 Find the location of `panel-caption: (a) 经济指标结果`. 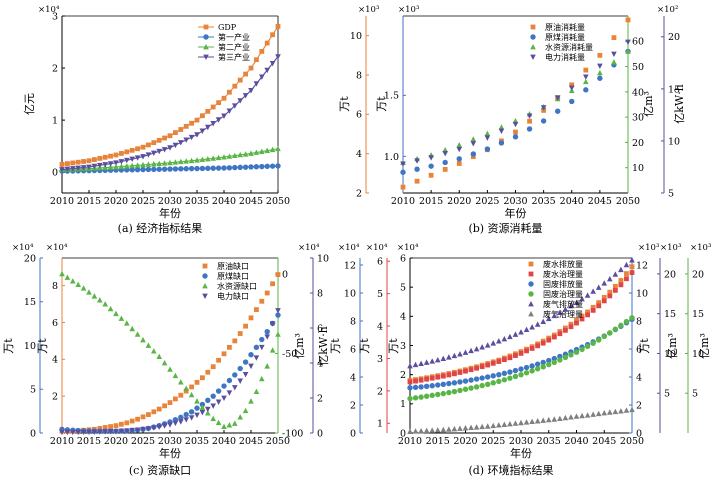

panel-caption: (a) 经济指标结果 is located at coordinates (160, 228).